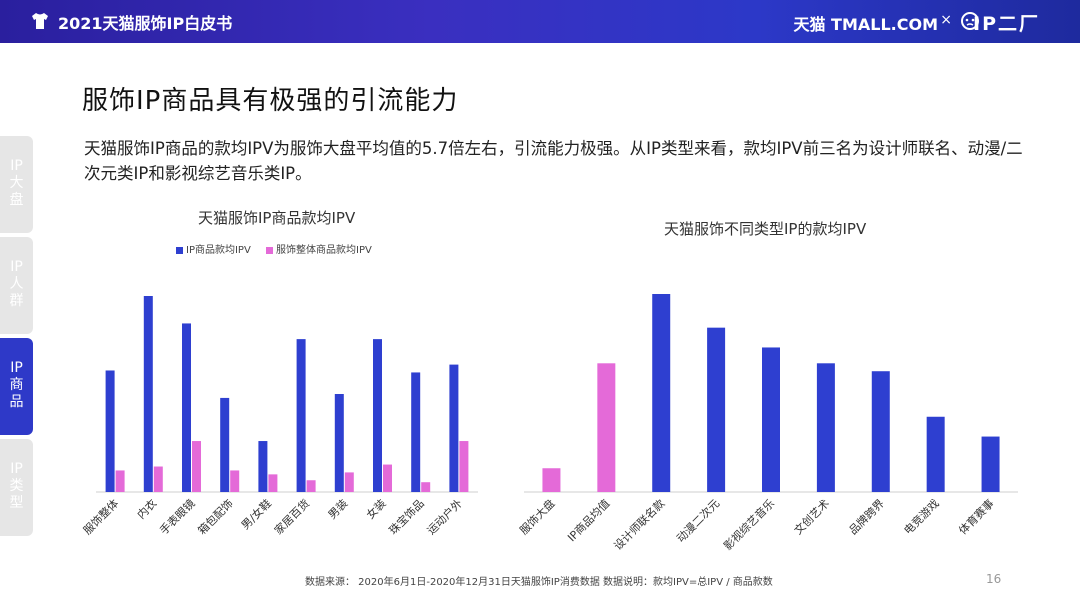 The height and width of the screenshot is (608, 1080). I want to click on ip-face-icon, so click(970, 21).